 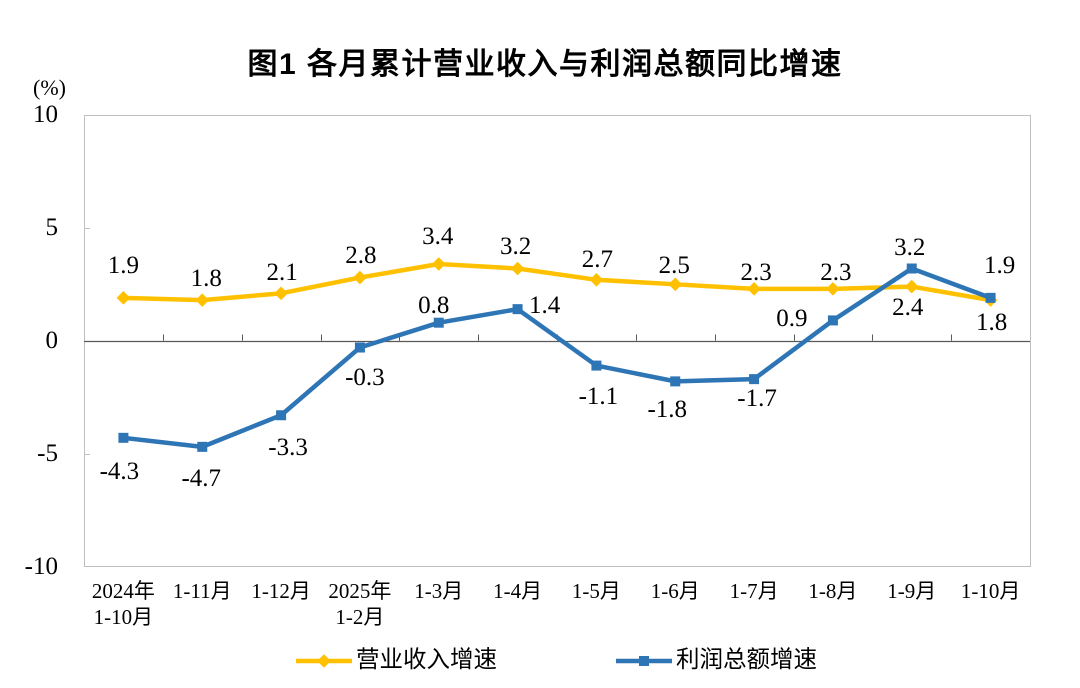 I want to click on x-category-label: 1-9月, so click(x=912, y=591).